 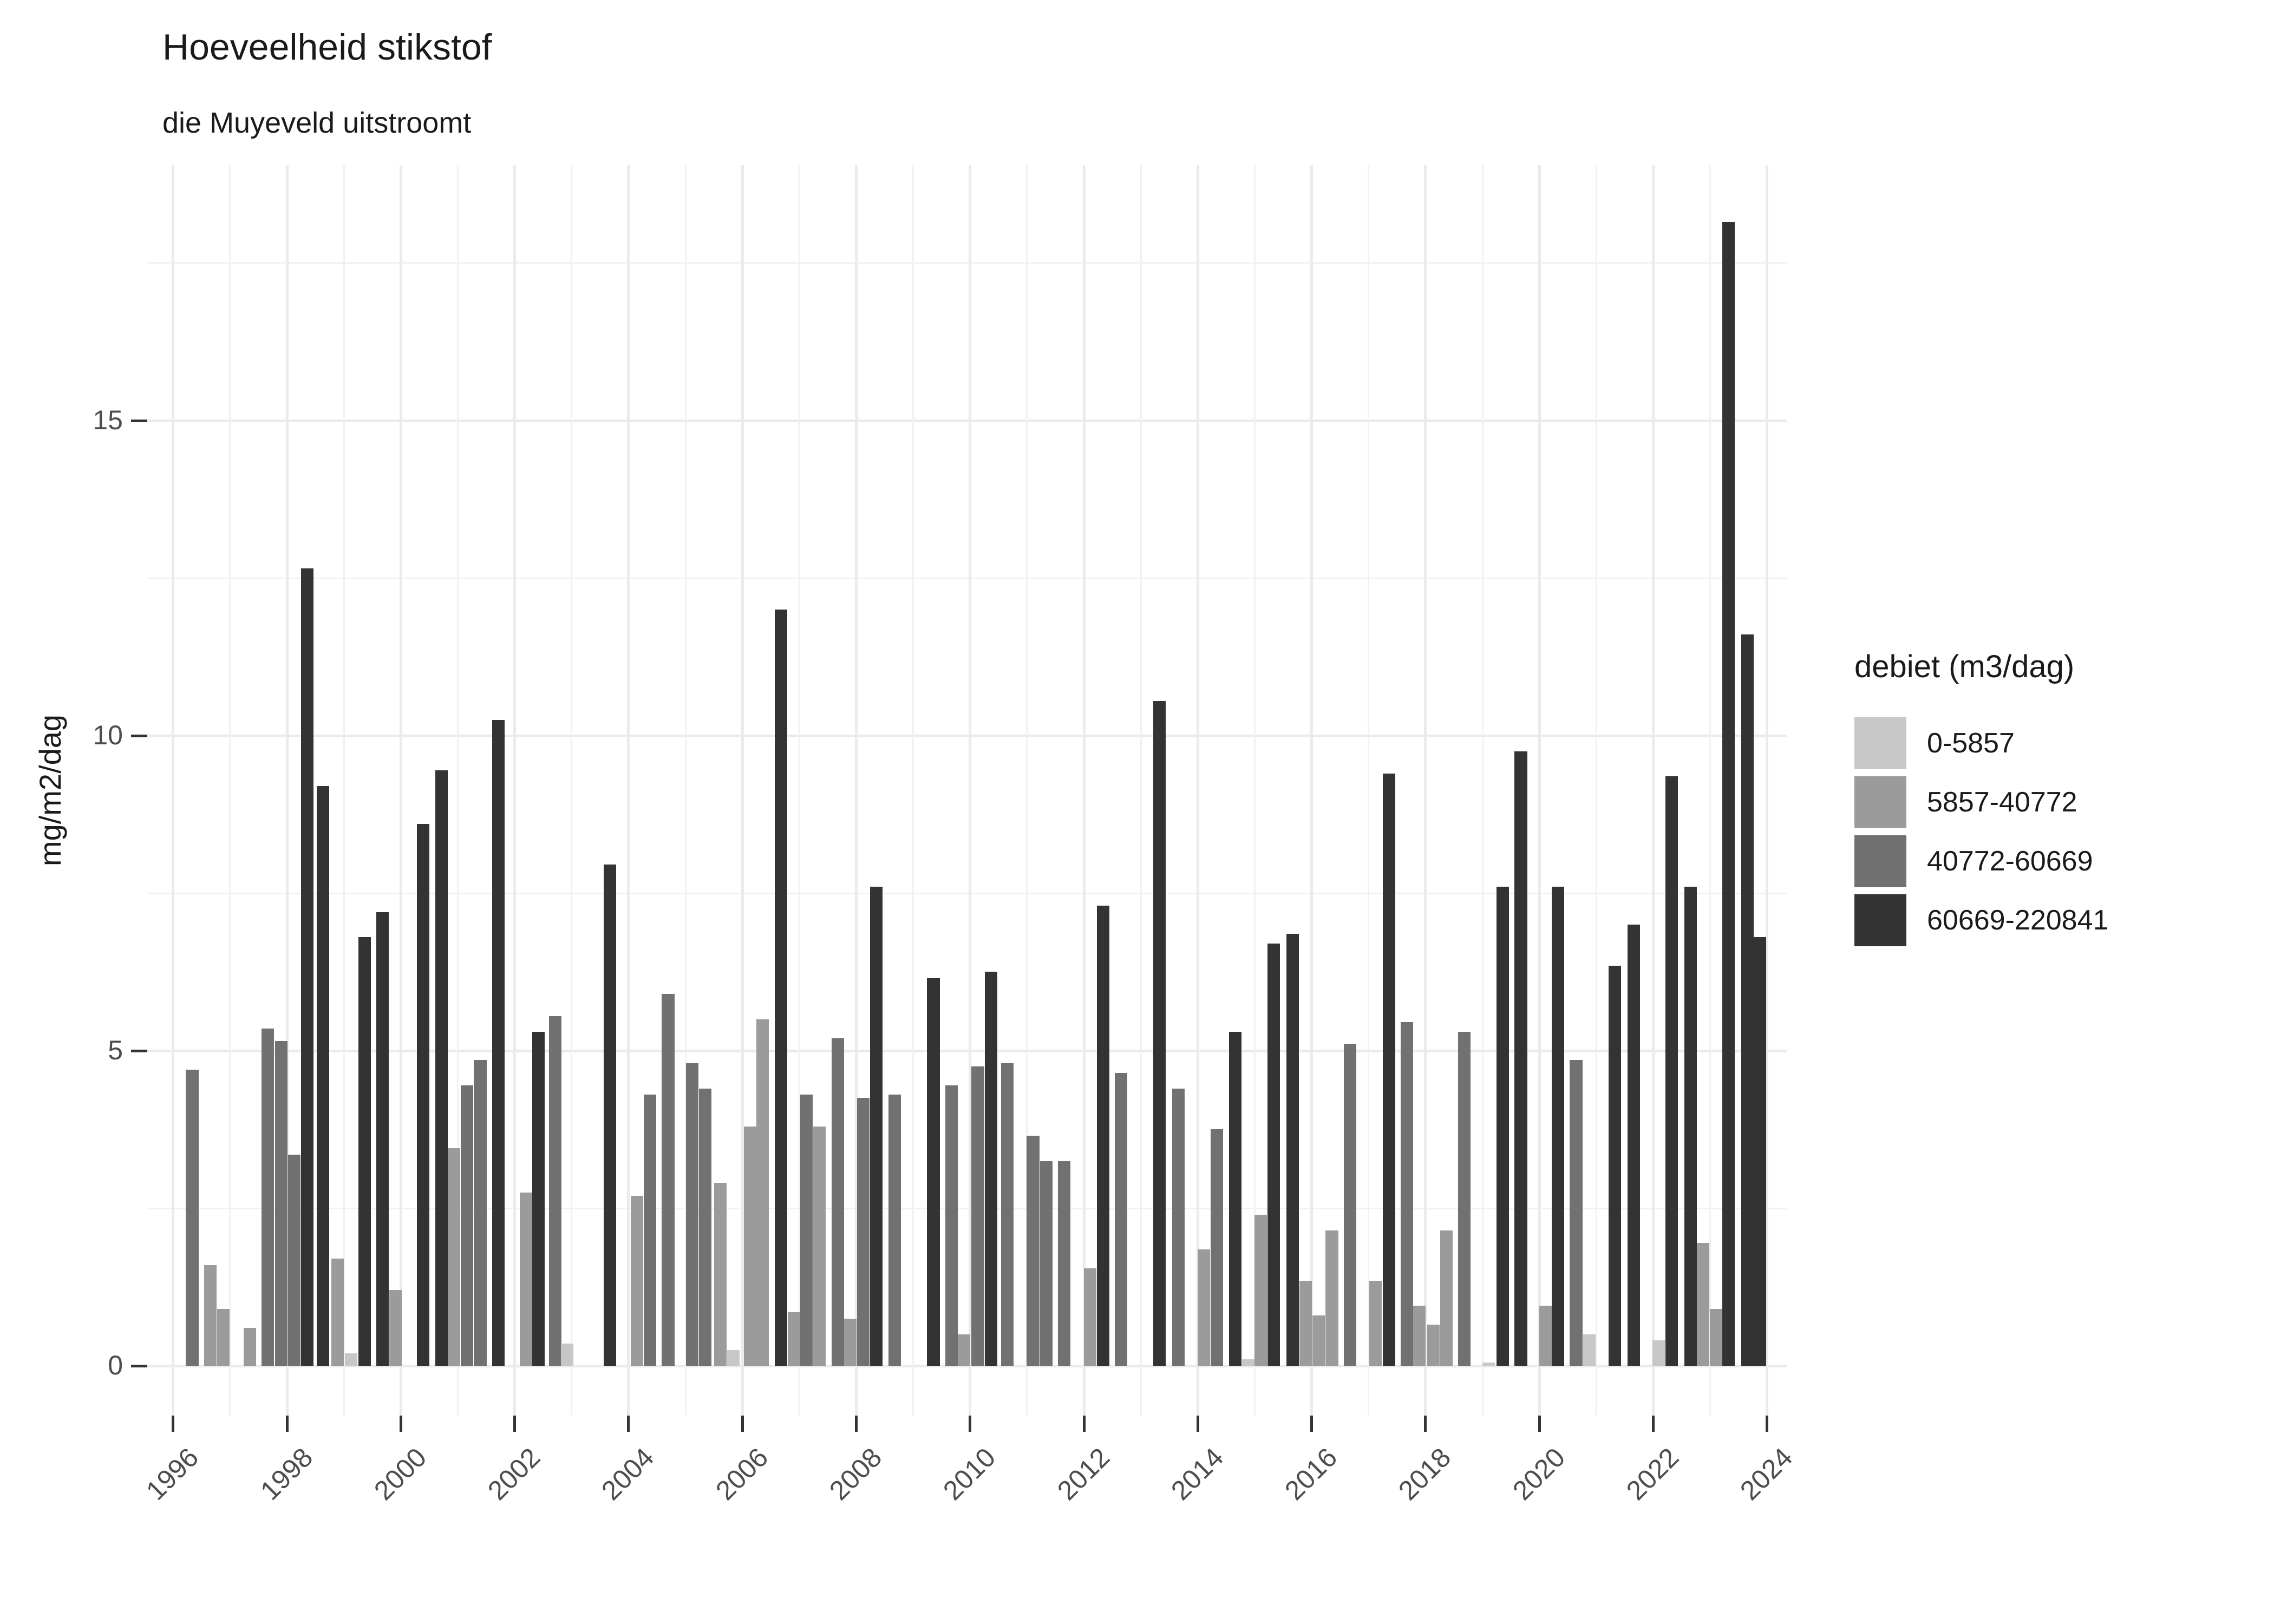 I want to click on chart-title: Hoeveelheid stikstof, so click(x=327, y=47).